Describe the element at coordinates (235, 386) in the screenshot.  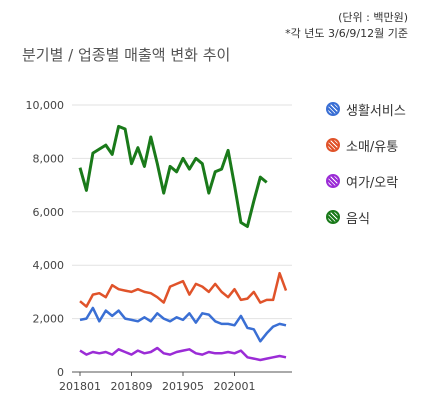
I see `x-tick-label: 202001` at that location.